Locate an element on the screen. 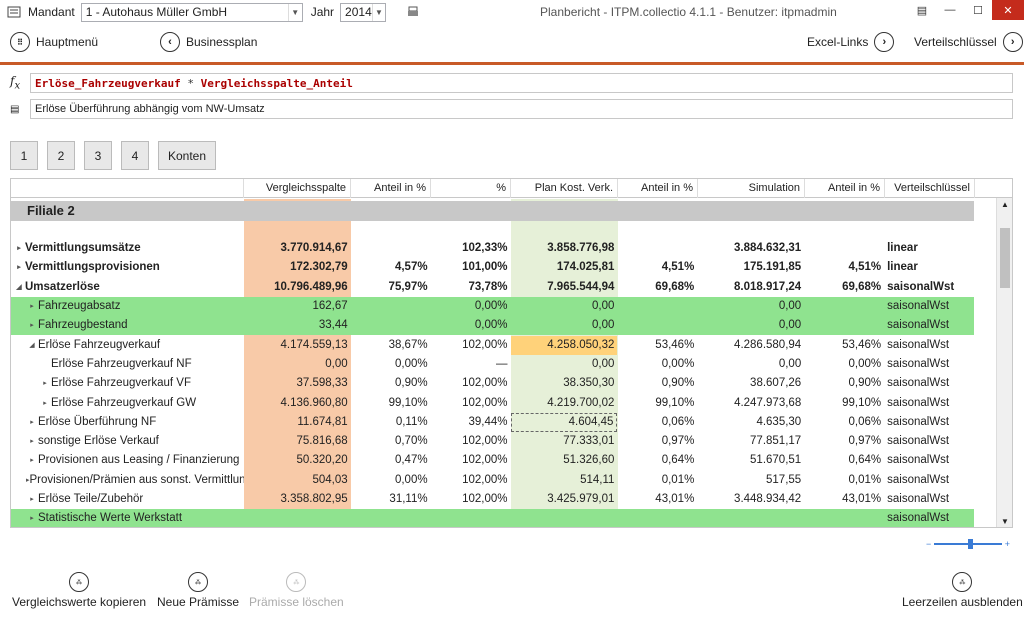 The height and width of the screenshot is (621, 1024). table-cell: 4.258.050,32 is located at coordinates (564, 345).